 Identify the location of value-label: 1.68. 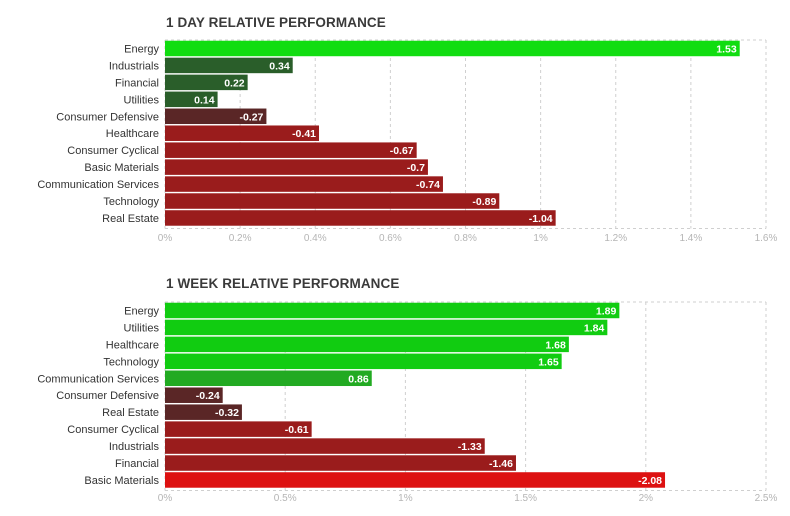
(555, 345).